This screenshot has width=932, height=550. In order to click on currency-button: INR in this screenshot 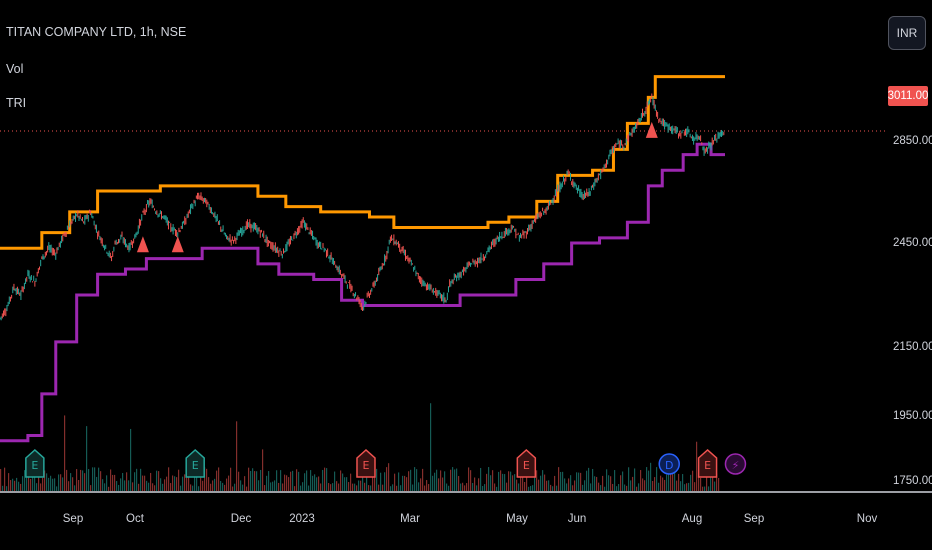, I will do `click(907, 33)`.